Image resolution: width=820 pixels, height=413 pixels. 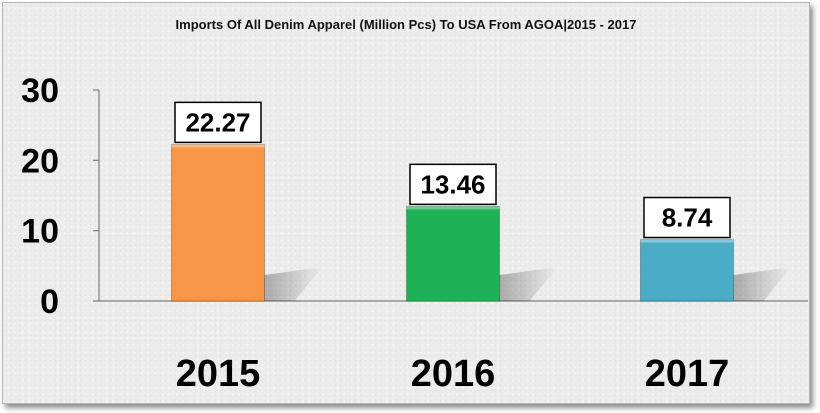 I want to click on data-label: 22.27, so click(x=217, y=122).